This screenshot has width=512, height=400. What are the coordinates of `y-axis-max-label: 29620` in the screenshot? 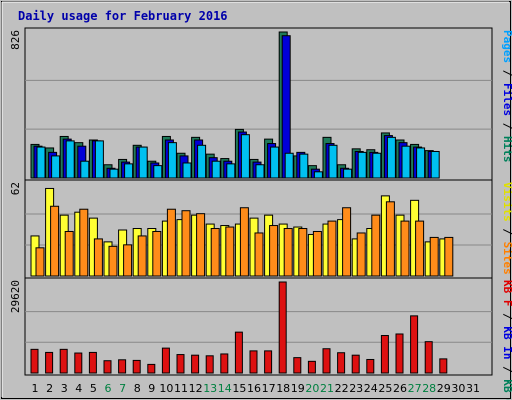 It's located at (15, 296).